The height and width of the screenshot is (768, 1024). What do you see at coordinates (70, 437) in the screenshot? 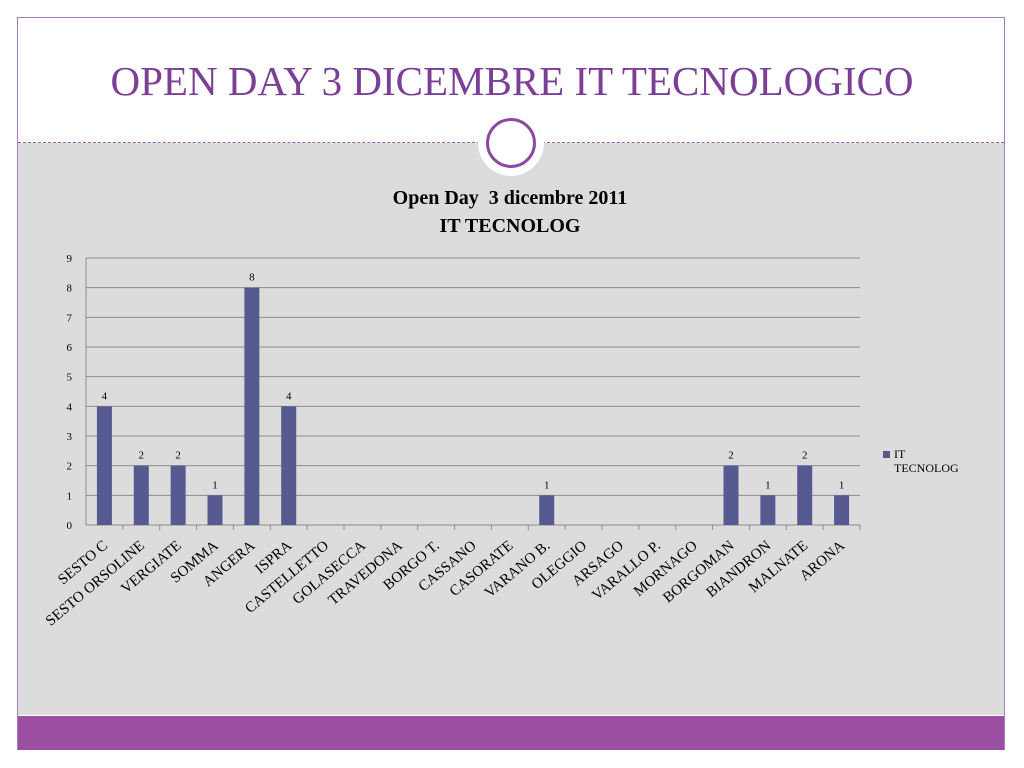
I see `y-tick-label: 3` at bounding box center [70, 437].